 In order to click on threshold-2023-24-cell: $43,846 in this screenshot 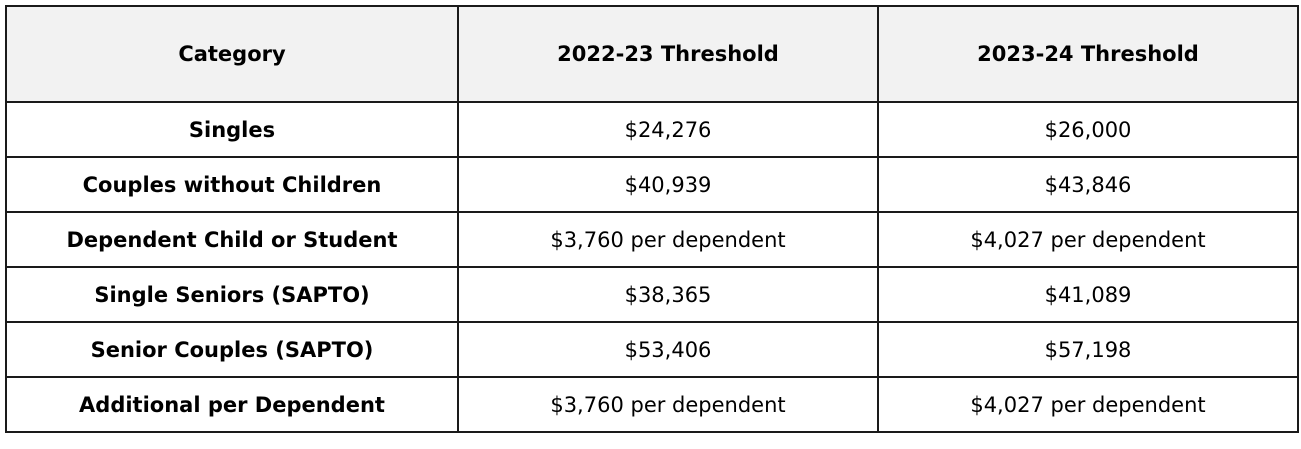, I will do `click(1088, 184)`.